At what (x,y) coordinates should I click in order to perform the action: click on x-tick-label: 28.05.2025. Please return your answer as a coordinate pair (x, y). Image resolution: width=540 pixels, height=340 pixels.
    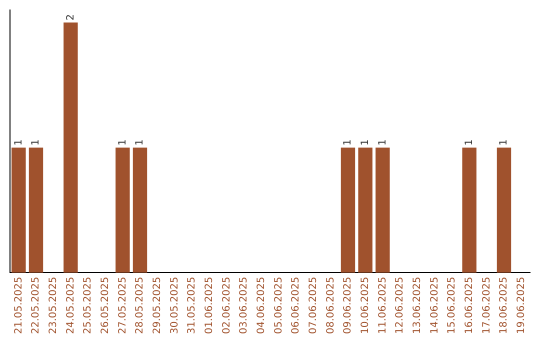
    Looking at the image, I should click on (140, 305).